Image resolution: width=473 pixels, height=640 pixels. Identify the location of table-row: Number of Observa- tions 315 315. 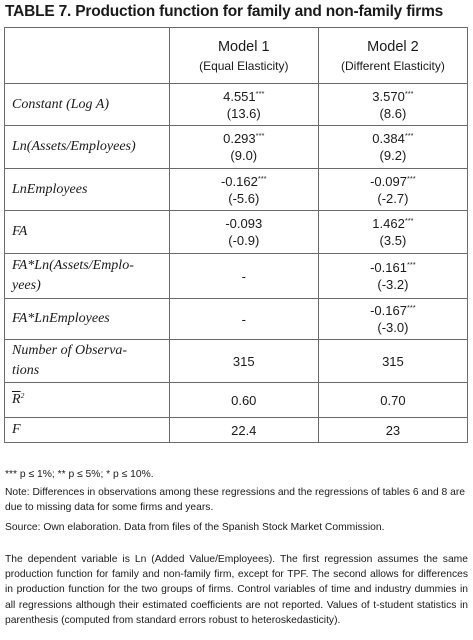
(236, 361).